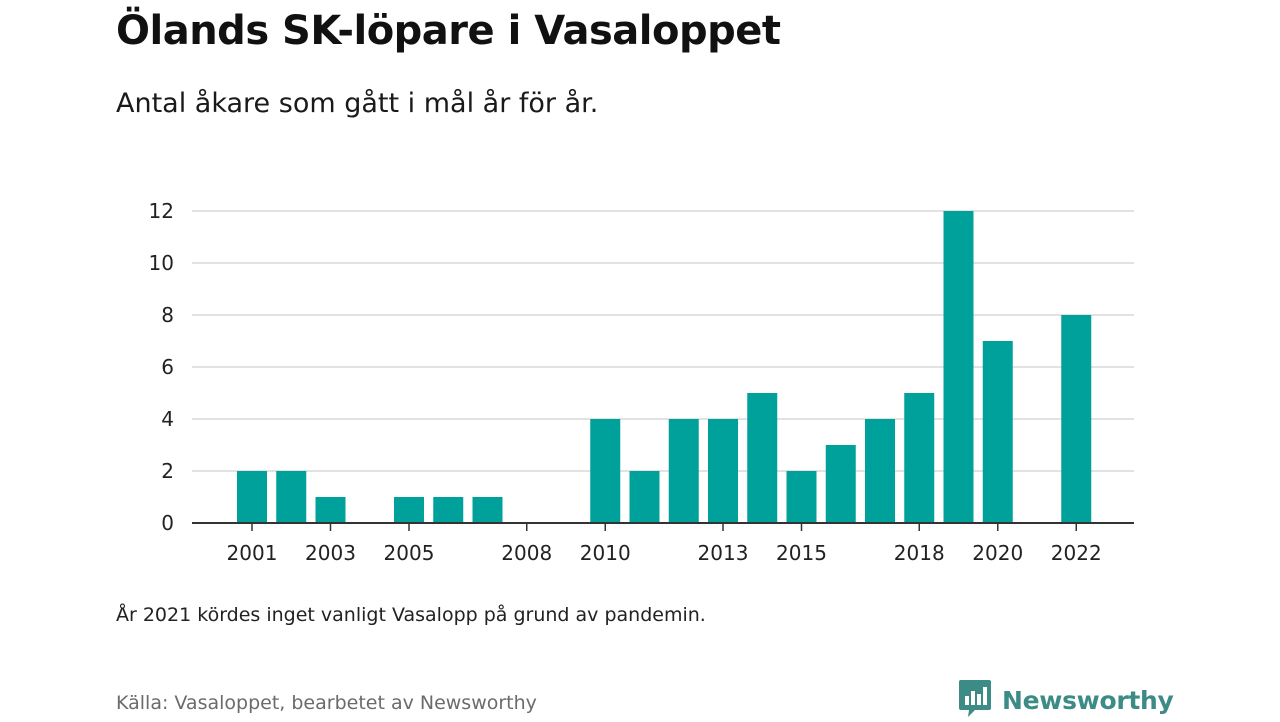 This screenshot has height=722, width=1280. I want to click on y-axis-ticks: 0 2 4 6 8 10 12, so click(161, 367).